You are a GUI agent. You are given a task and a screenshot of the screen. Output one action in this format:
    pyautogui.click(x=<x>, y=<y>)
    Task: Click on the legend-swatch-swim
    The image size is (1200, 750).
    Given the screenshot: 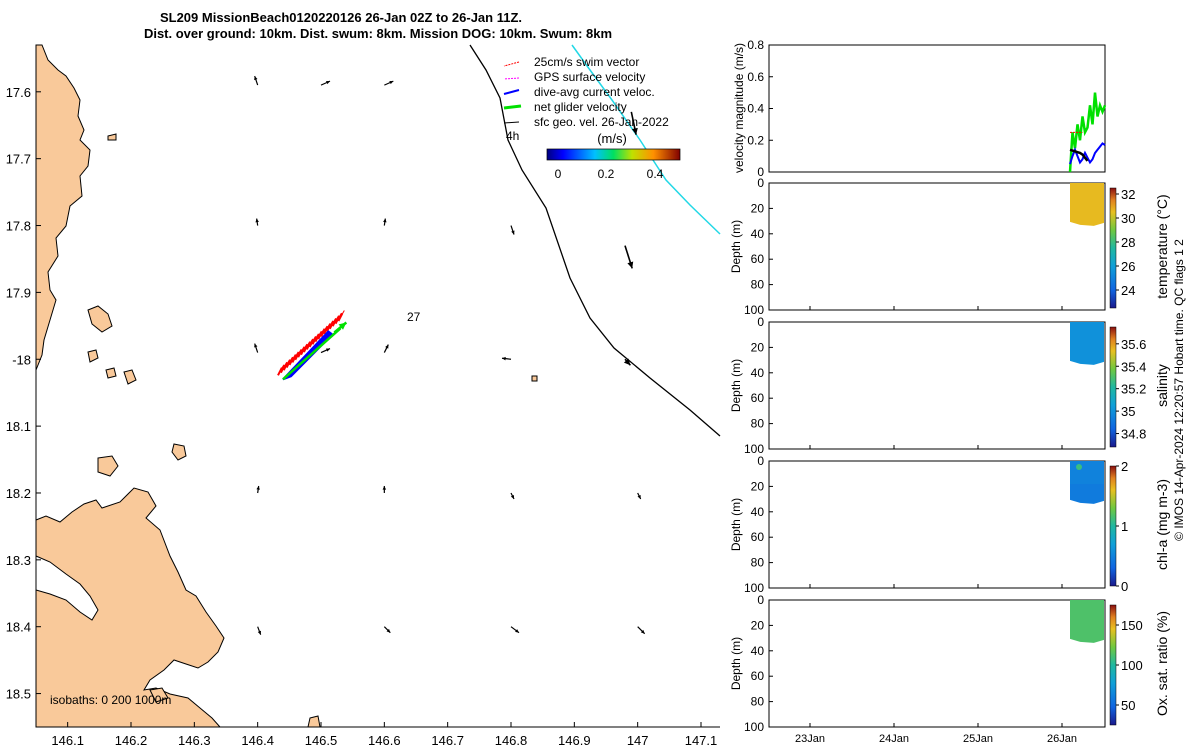 What is the action you would take?
    pyautogui.click(x=511, y=64)
    